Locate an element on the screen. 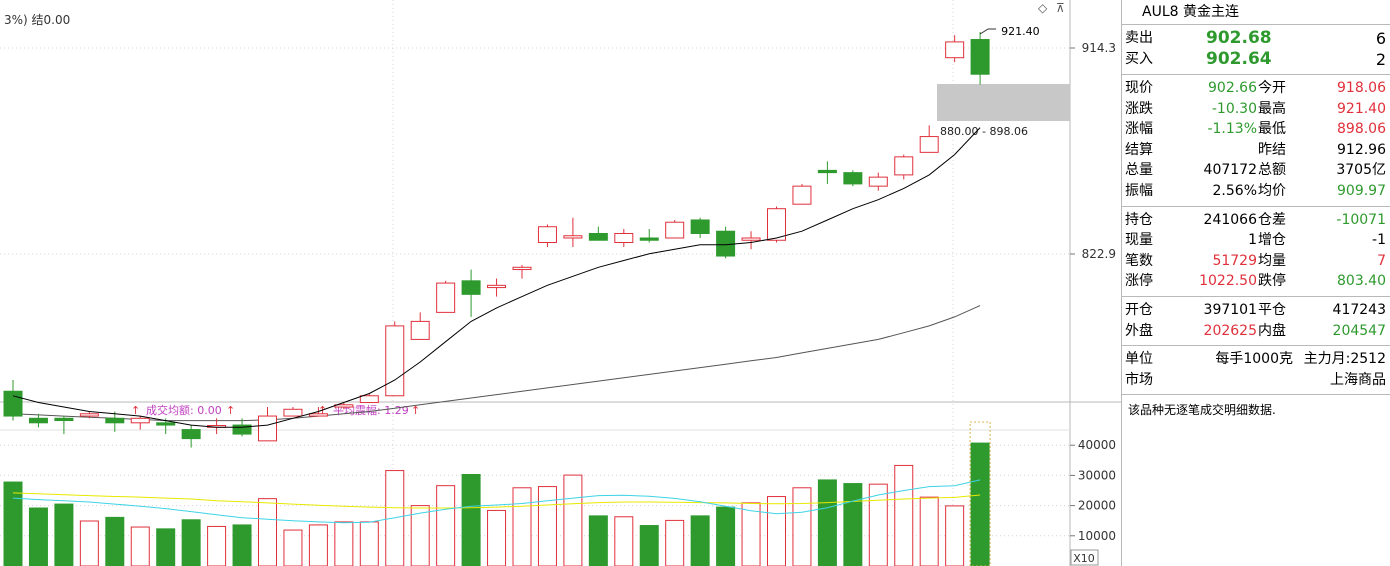 The image size is (1390, 566). stat-label: 涨停 is located at coordinates (1139, 281).